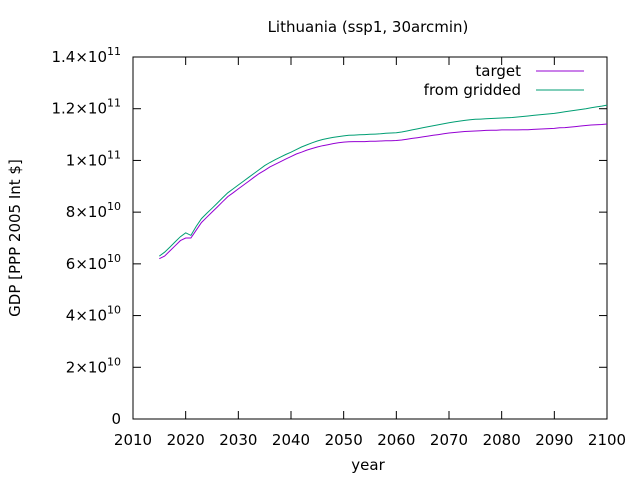  What do you see at coordinates (396, 440) in the screenshot?
I see `x-tick-label: 2060` at bounding box center [396, 440].